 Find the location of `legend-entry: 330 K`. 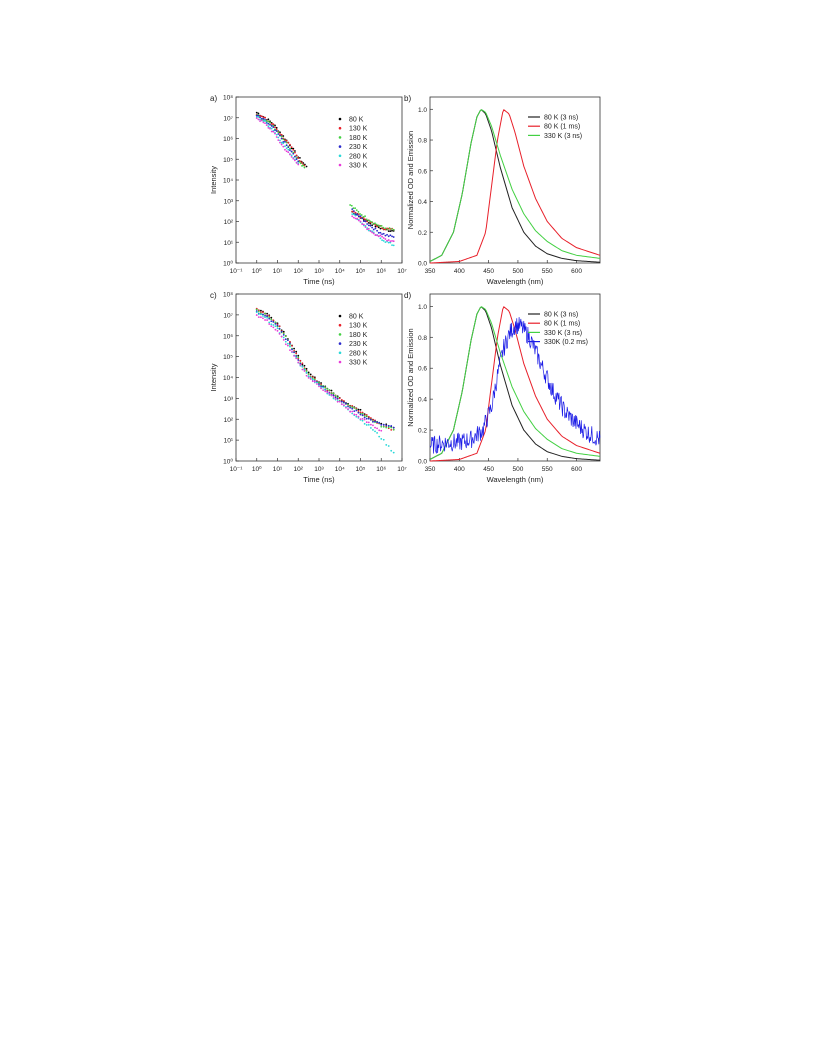

legend-entry: 330 K is located at coordinates (358, 166).